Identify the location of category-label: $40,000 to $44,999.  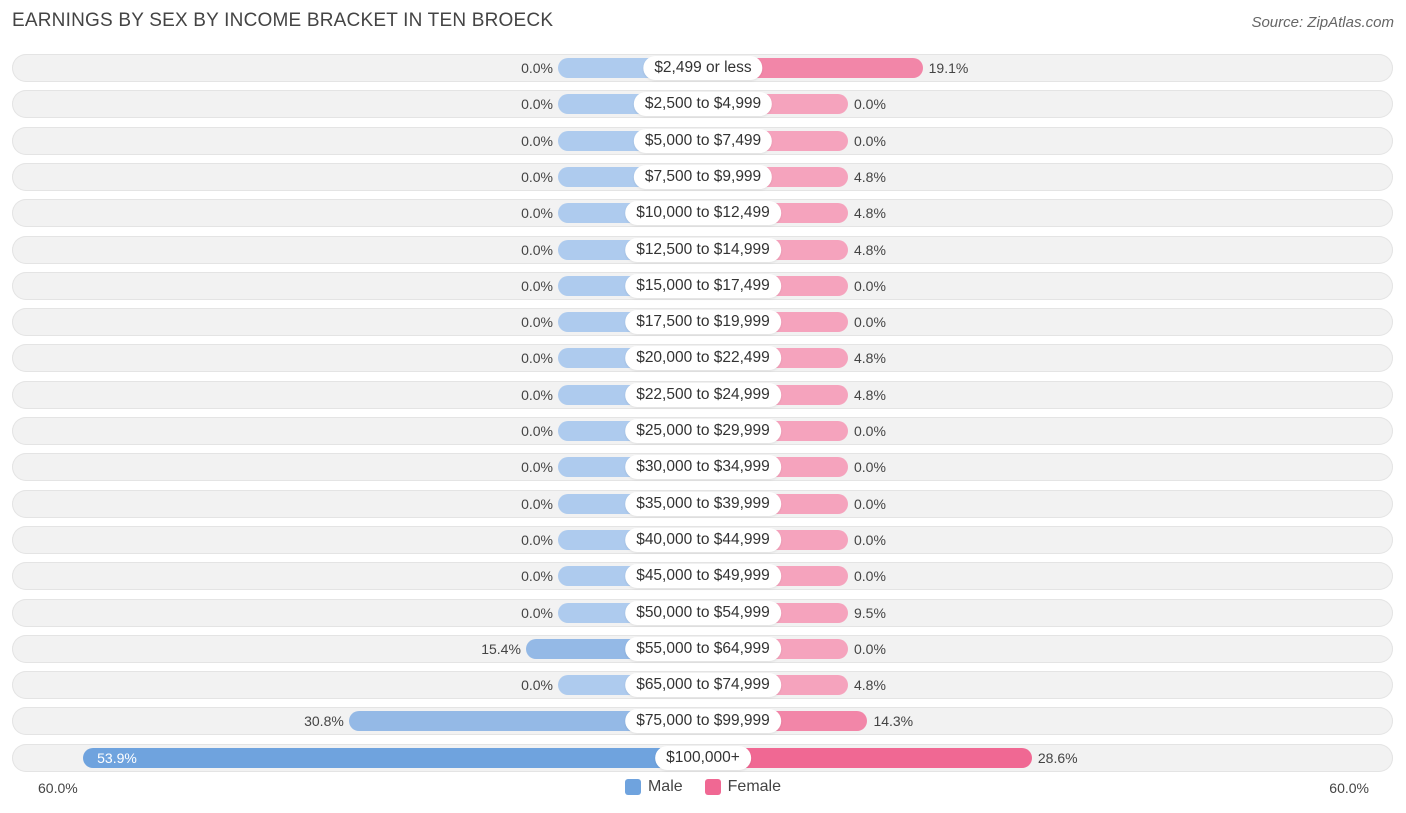
(703, 539).